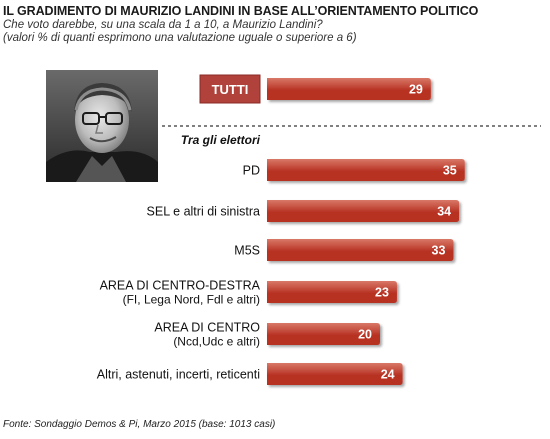  What do you see at coordinates (444, 212) in the screenshot?
I see `bar-value-1: 34` at bounding box center [444, 212].